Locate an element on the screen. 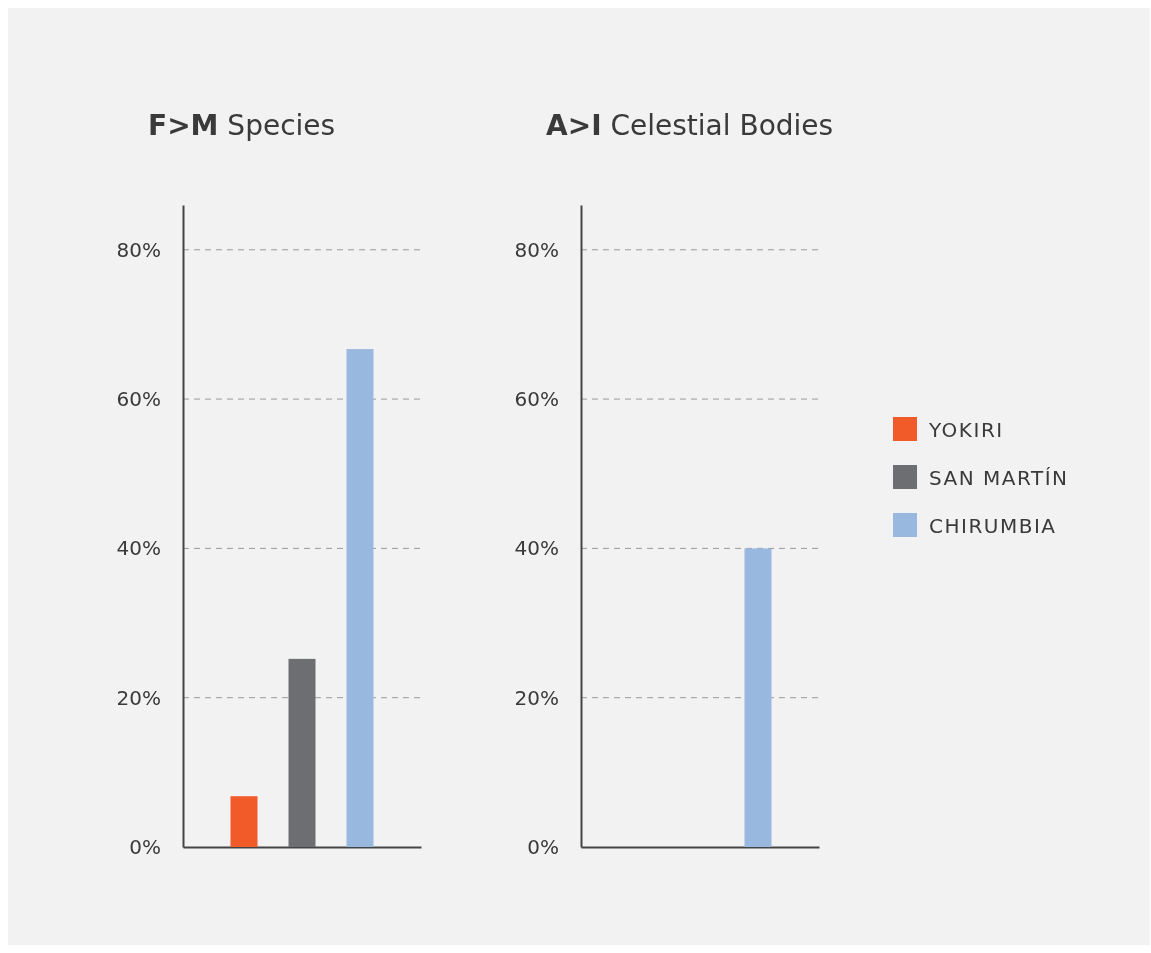 The height and width of the screenshot is (953, 1151). legend-label: SAN MARTÍN is located at coordinates (999, 478).